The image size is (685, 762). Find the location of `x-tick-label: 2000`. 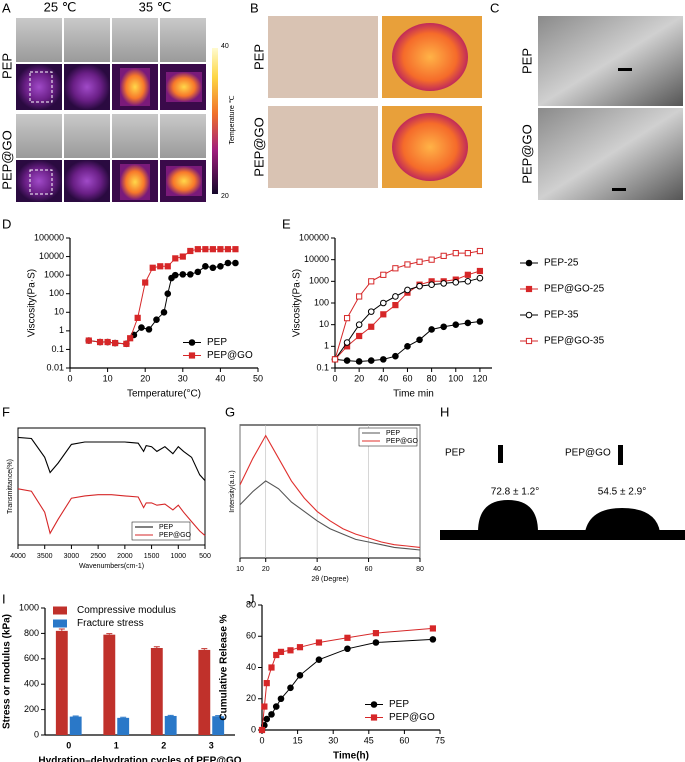

x-tick-label: 2000 is located at coordinates (125, 556).